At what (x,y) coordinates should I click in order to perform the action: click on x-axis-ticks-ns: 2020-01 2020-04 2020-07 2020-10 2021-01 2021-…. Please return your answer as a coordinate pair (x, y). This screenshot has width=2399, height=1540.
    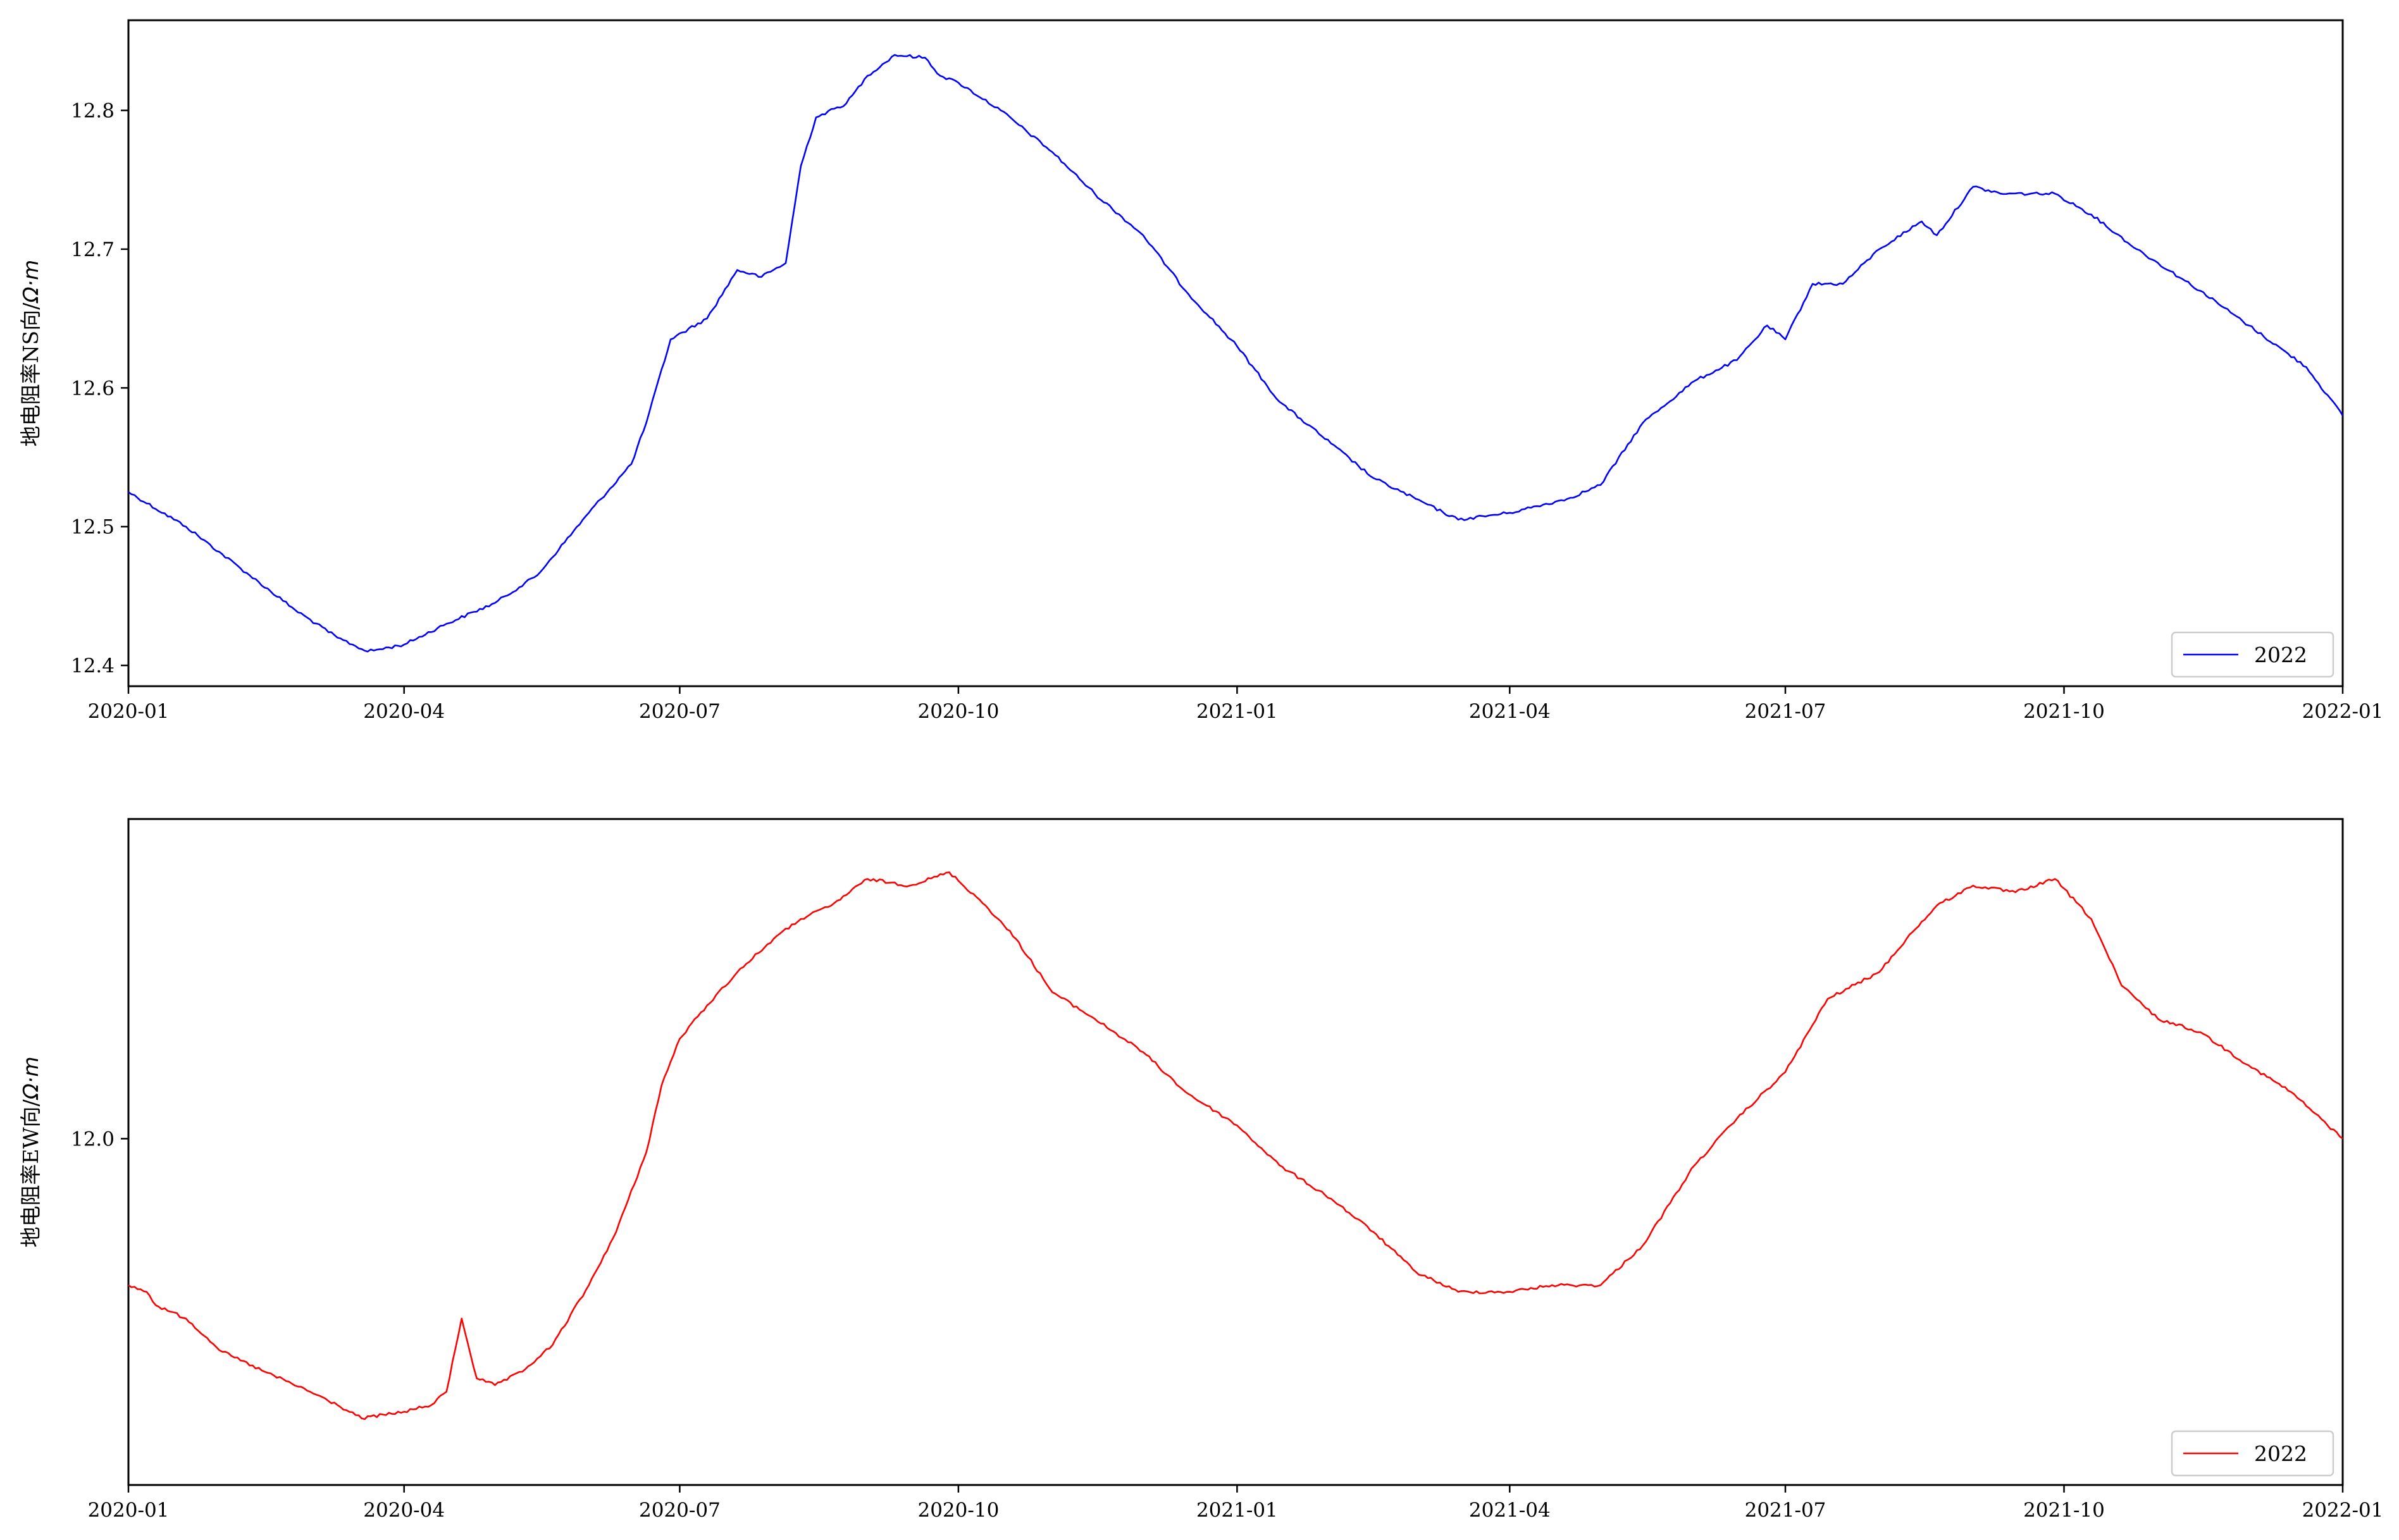
    Looking at the image, I should click on (1236, 705).